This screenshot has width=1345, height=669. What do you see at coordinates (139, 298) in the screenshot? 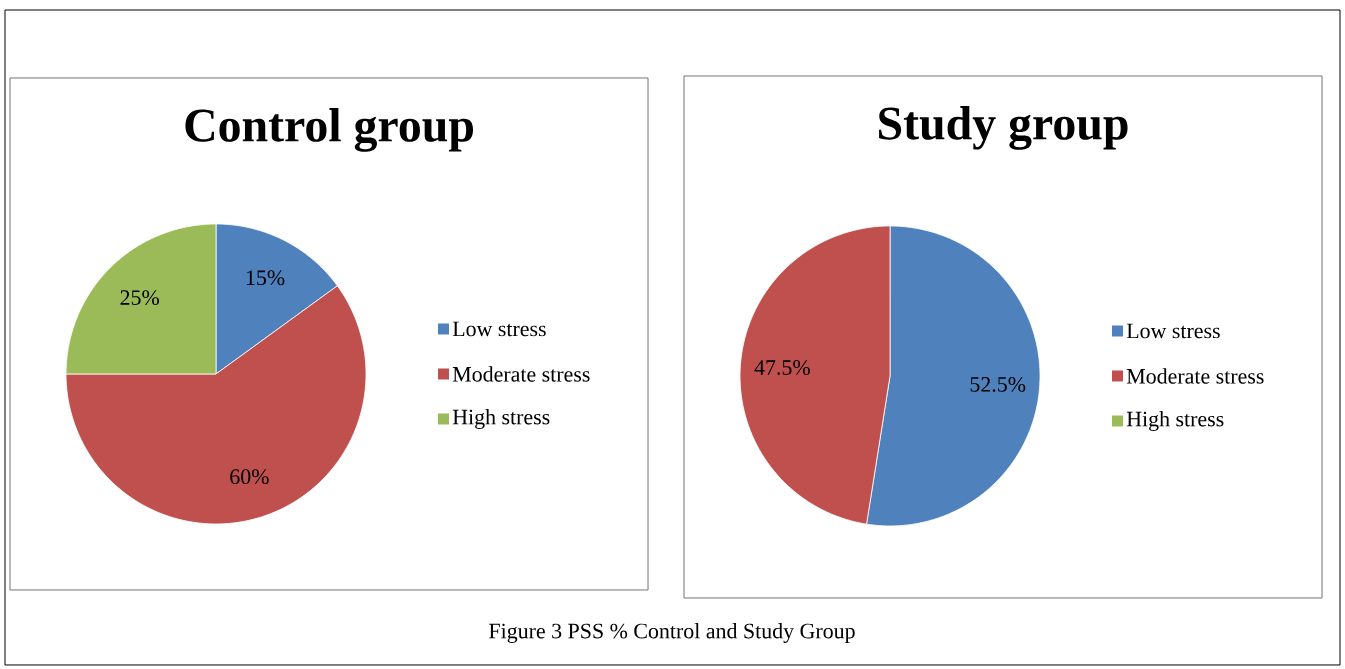
I see `data-label: 25%` at bounding box center [139, 298].